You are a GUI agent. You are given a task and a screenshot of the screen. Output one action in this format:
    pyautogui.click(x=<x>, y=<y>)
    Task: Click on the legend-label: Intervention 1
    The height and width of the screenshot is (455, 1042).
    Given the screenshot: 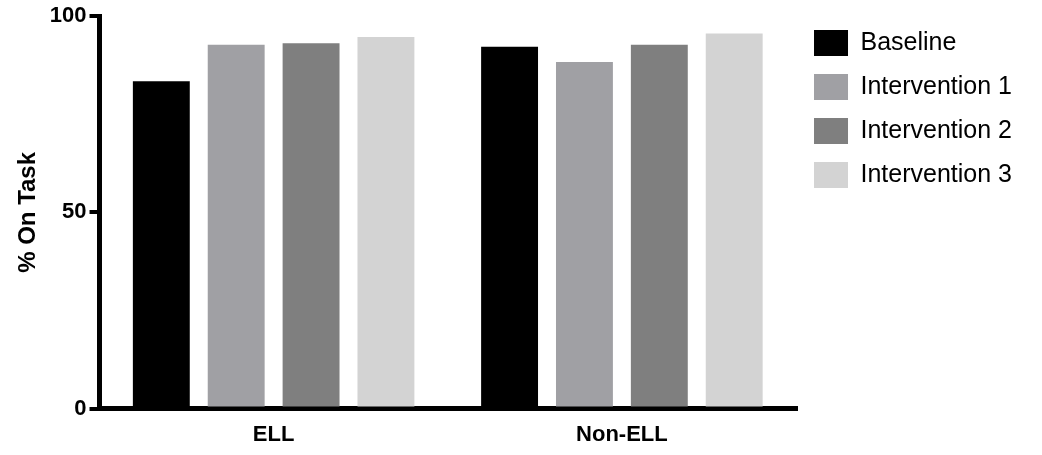 What is the action you would take?
    pyautogui.click(x=936, y=84)
    